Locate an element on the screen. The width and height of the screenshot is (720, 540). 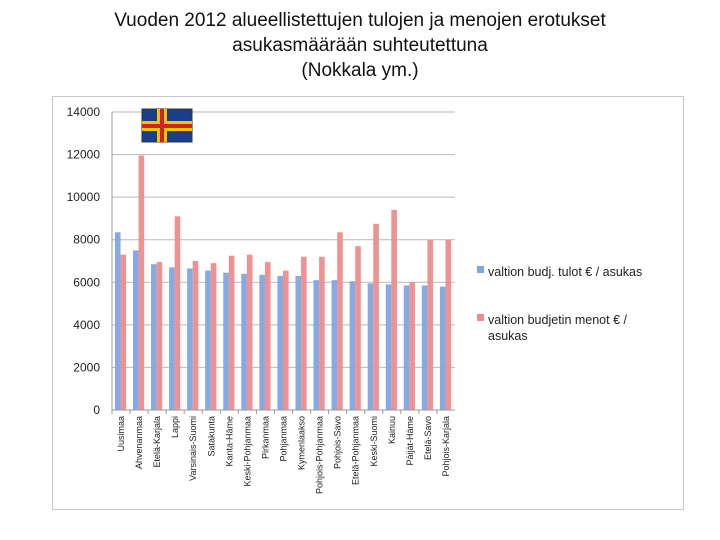
y-tick-label: 8000 is located at coordinates (86, 240).